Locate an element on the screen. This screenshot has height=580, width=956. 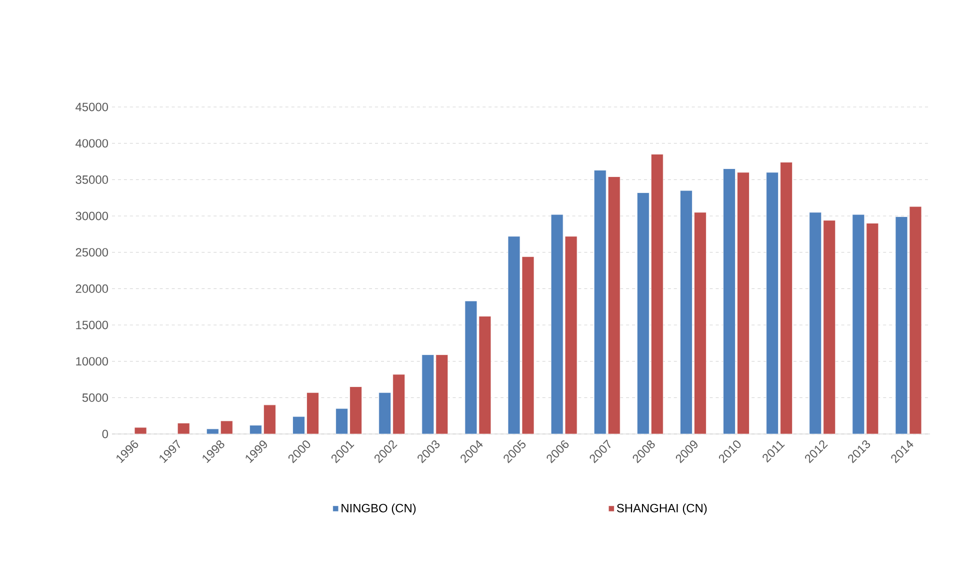
legend-label: NINGBO (CN) is located at coordinates (379, 509).